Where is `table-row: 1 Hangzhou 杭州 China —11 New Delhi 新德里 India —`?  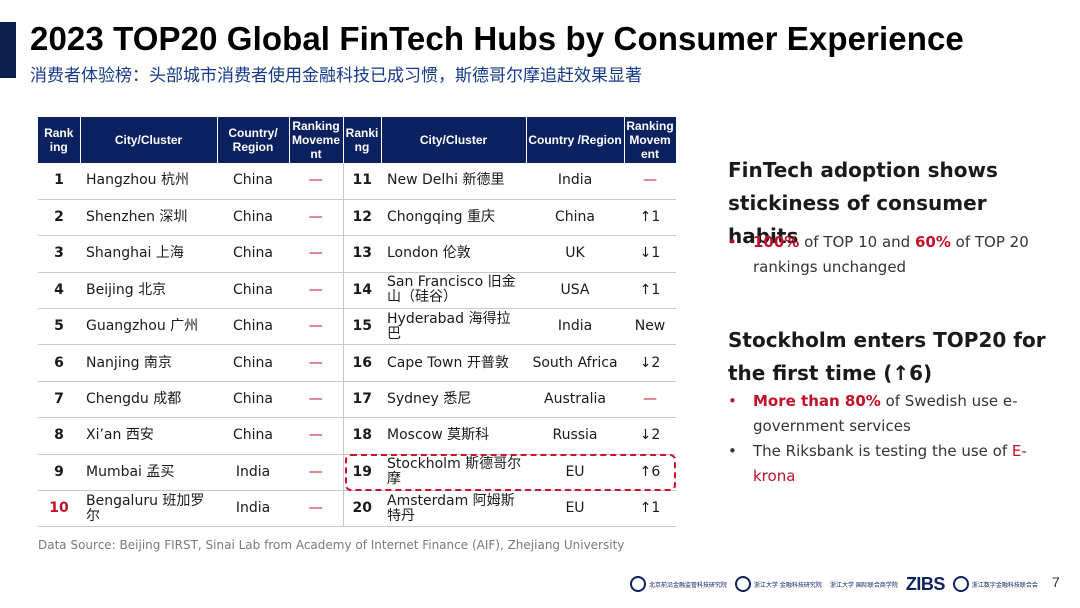 table-row: 1 Hangzhou 杭州 China —11 New Delhi 新德里 India — is located at coordinates (357, 181).